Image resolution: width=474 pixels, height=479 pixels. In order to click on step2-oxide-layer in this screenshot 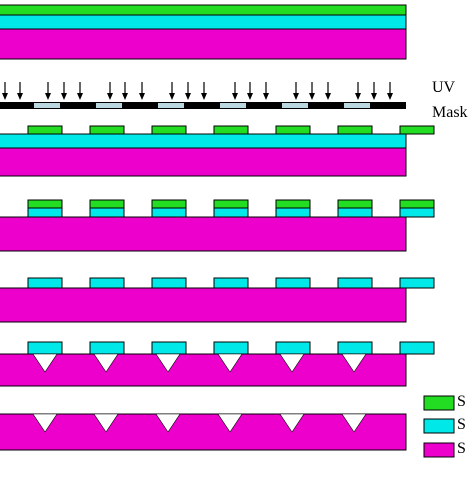, I will do `click(203, 141)`.